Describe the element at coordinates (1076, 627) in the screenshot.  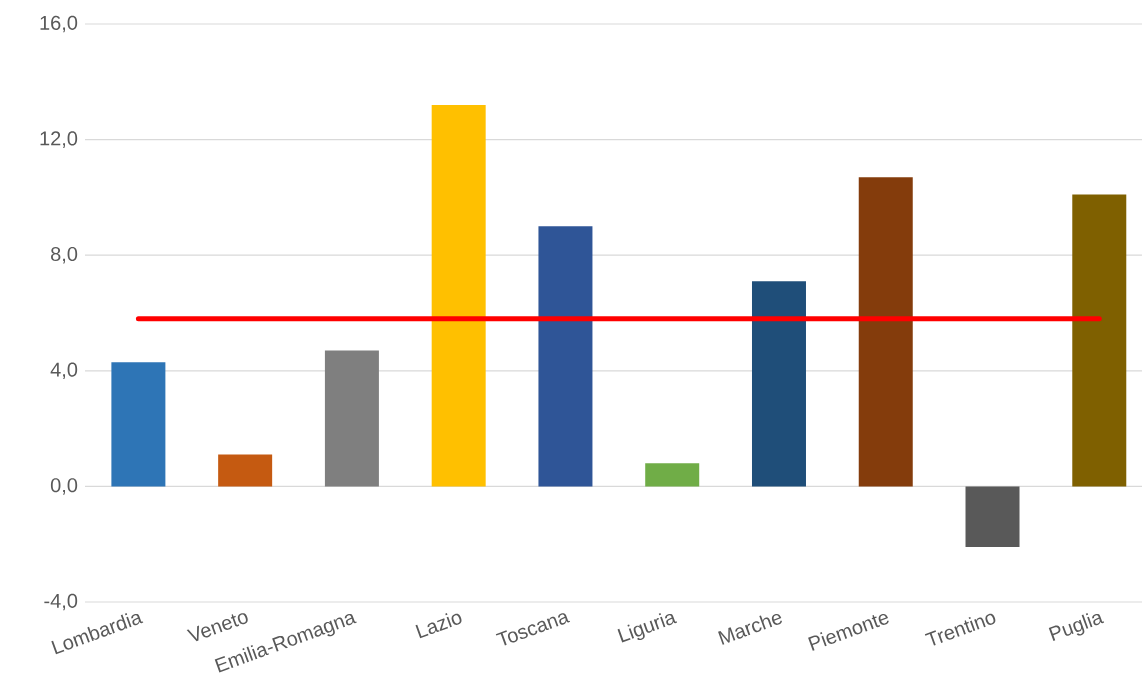
I see `x-tick-label: Puglia` at that location.